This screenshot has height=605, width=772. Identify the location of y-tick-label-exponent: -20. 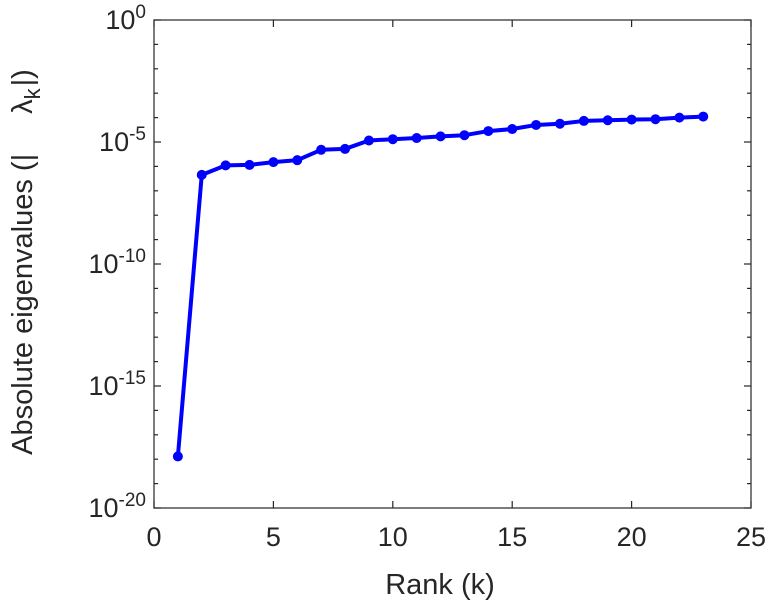
(132, 500).